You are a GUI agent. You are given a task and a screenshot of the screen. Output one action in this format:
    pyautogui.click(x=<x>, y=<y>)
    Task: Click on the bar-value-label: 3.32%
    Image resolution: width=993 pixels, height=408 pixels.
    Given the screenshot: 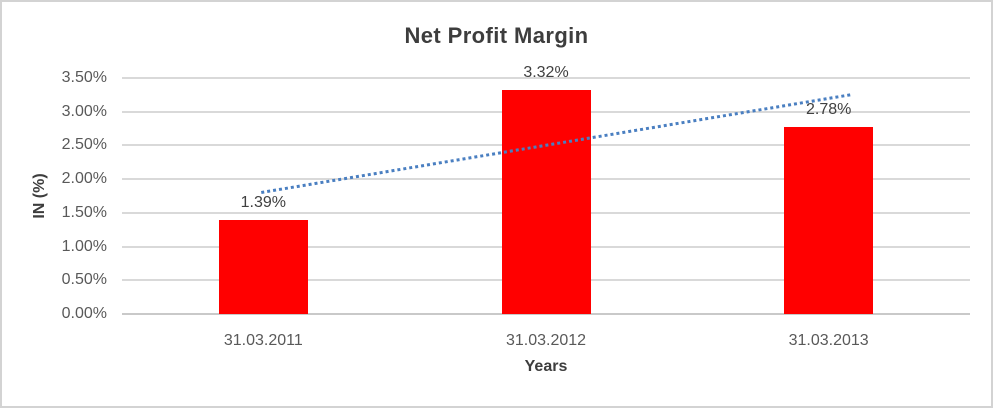 What is the action you would take?
    pyautogui.click(x=546, y=73)
    